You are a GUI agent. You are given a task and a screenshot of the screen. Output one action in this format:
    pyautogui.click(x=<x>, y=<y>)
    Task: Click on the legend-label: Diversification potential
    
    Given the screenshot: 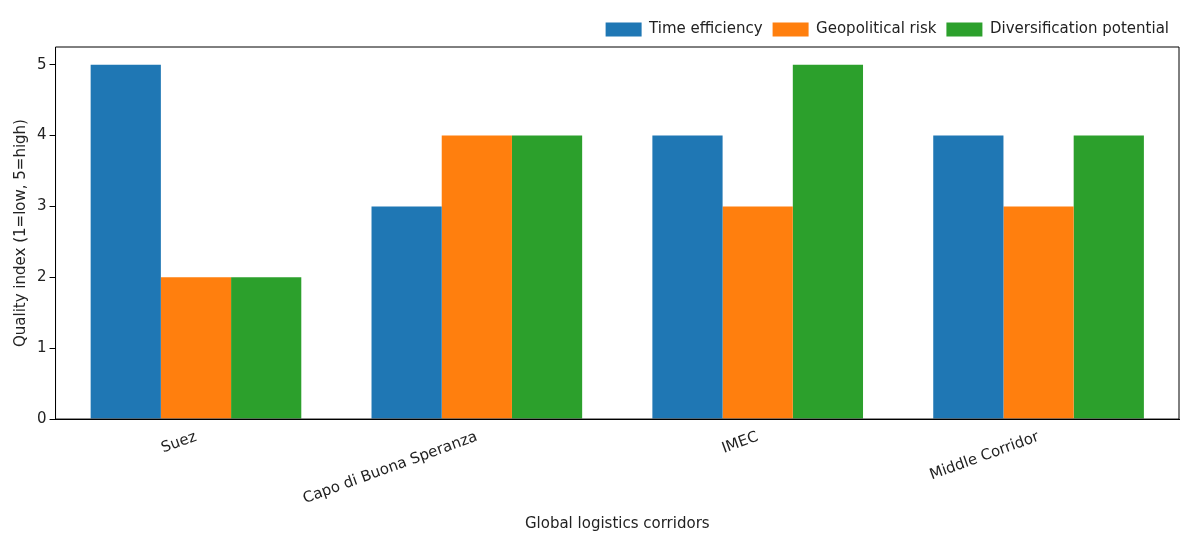 What is the action you would take?
    pyautogui.click(x=1079, y=28)
    